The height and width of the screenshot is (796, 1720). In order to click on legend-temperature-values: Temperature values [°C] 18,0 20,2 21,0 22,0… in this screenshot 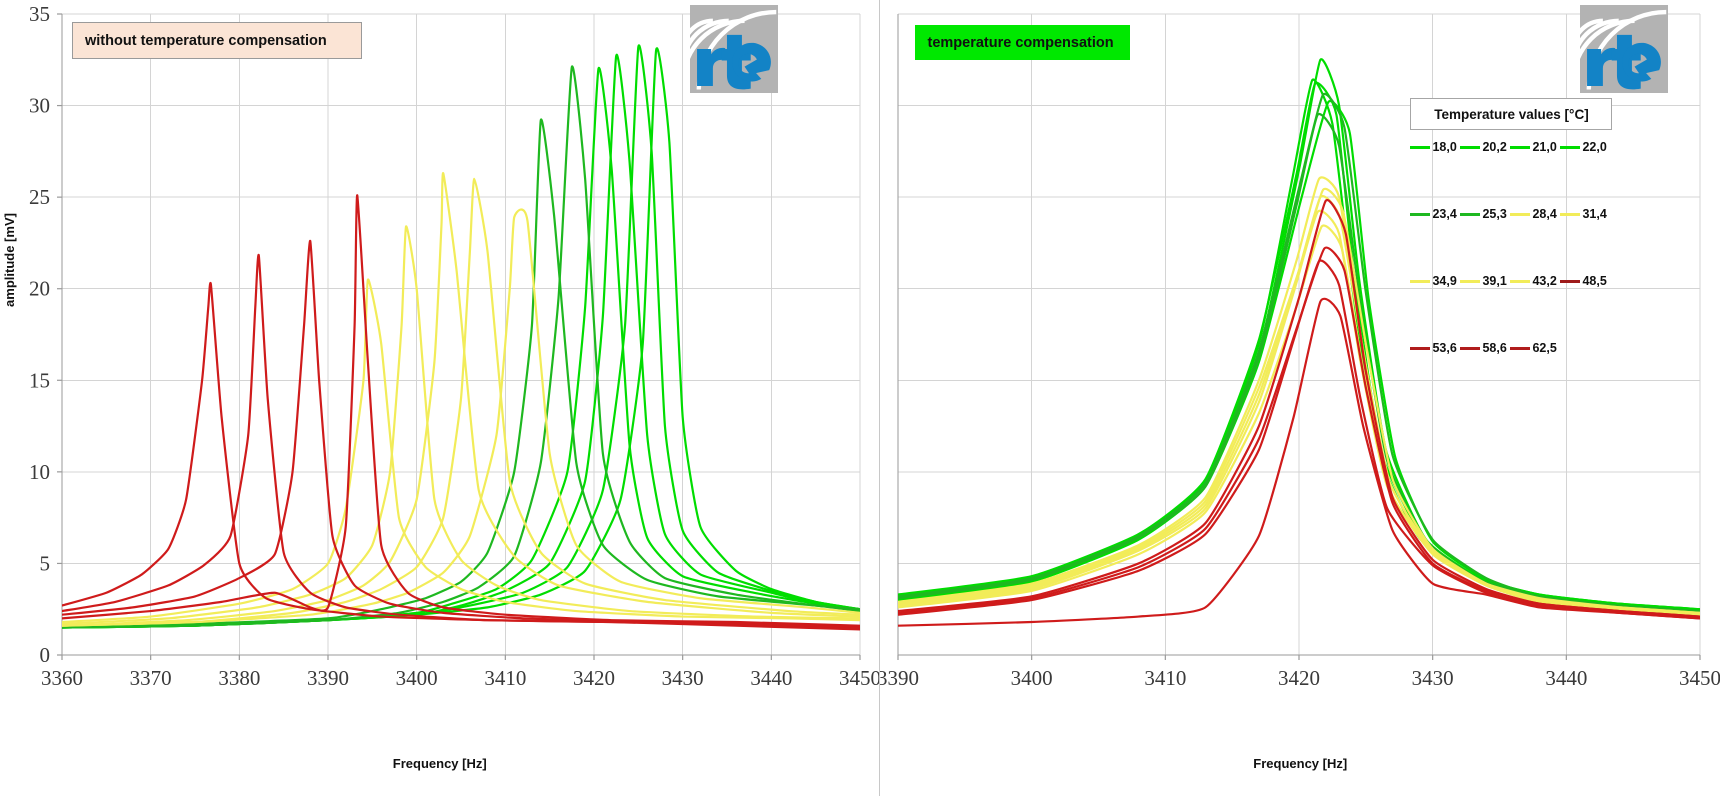, I will do `click(1511, 245)`.